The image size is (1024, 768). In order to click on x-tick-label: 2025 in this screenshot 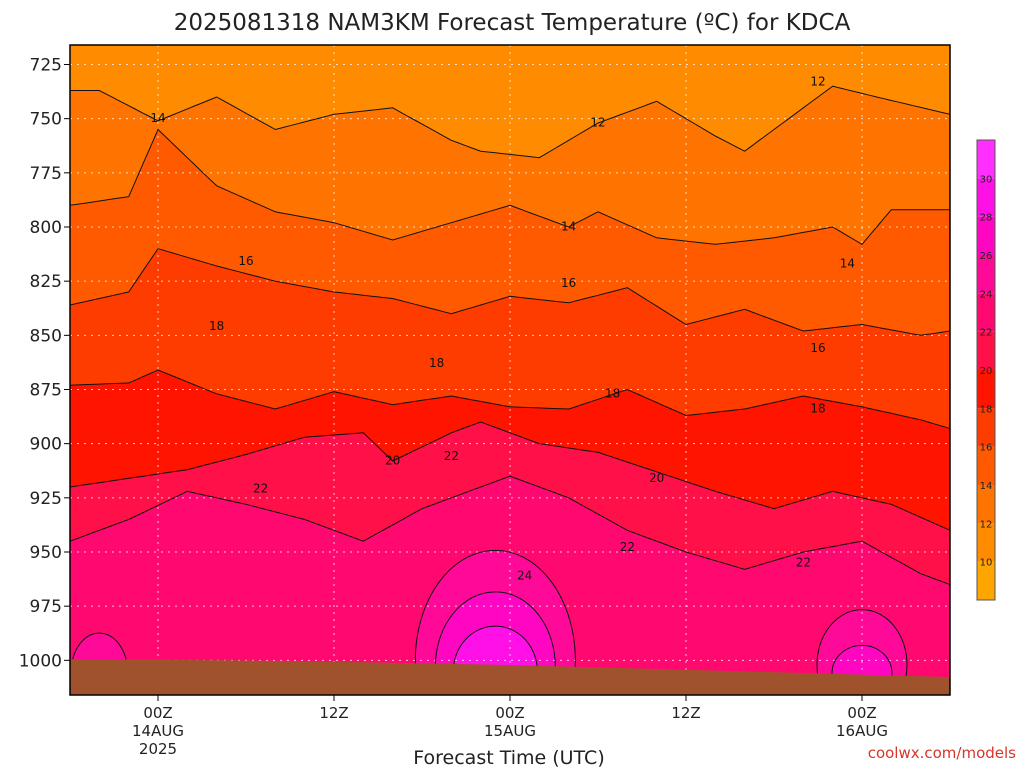, I will do `click(158, 749)`.